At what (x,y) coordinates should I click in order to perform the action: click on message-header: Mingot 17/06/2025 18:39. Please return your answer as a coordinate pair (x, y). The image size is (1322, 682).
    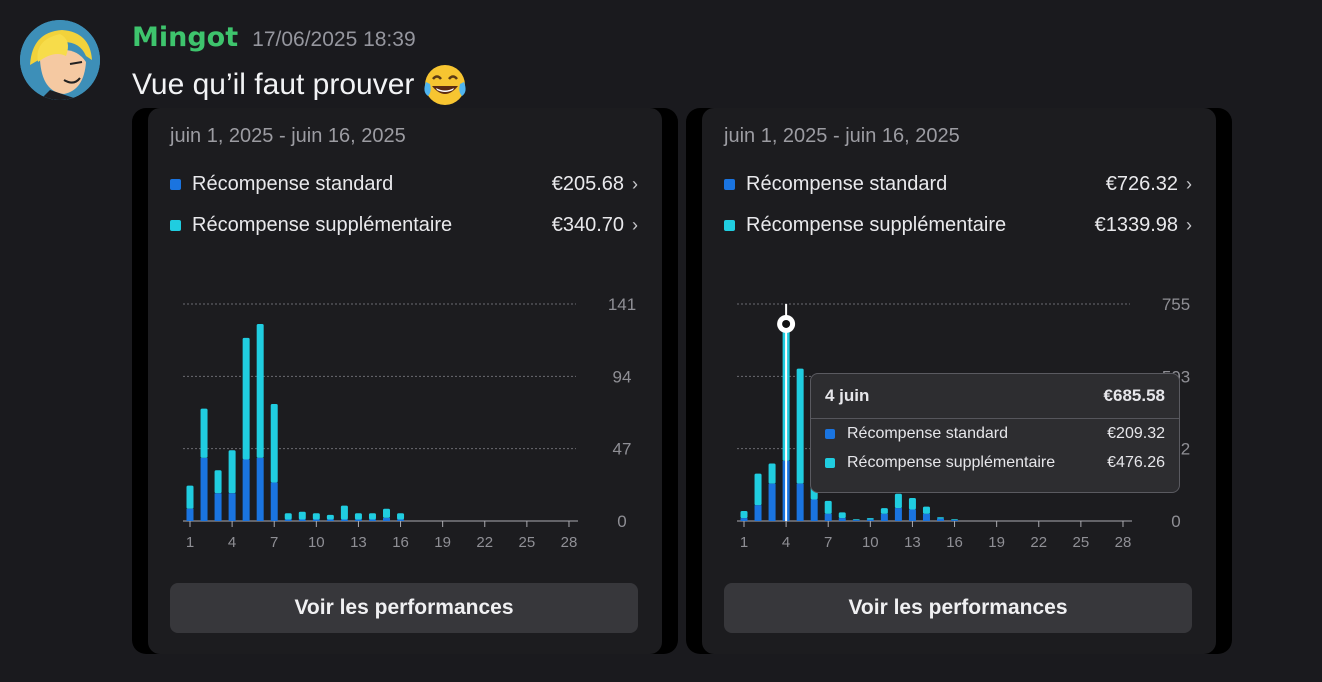
    Looking at the image, I should click on (274, 37).